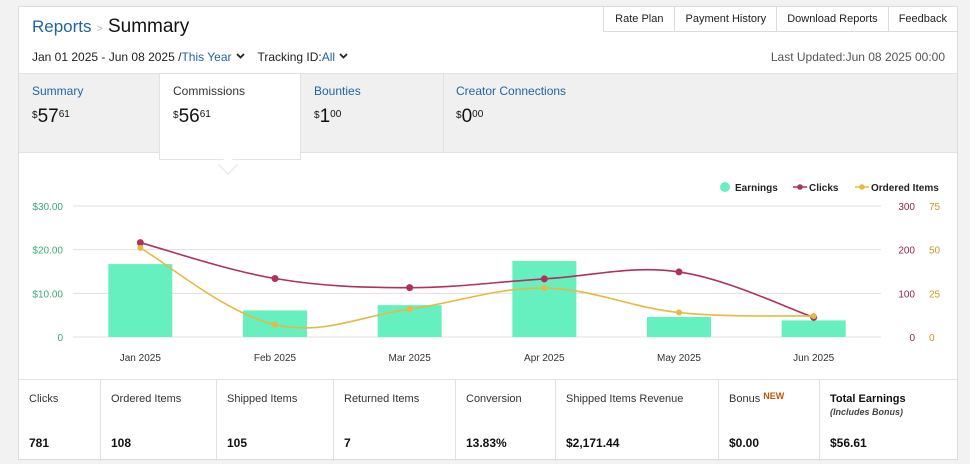  Describe the element at coordinates (725, 187) in the screenshot. I see `legend-earnings-marker` at that location.